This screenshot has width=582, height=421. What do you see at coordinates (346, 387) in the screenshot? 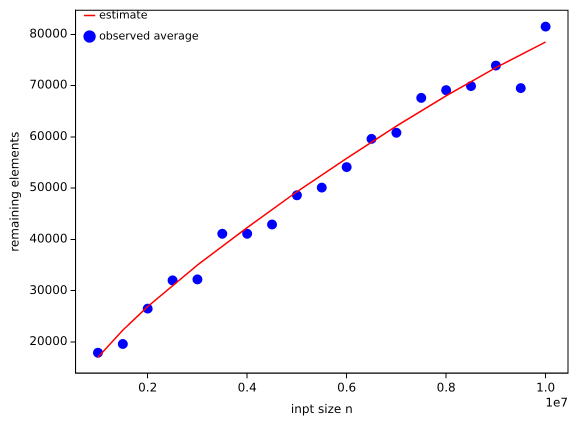
I see `x-tick-label: 0.6` at bounding box center [346, 387].